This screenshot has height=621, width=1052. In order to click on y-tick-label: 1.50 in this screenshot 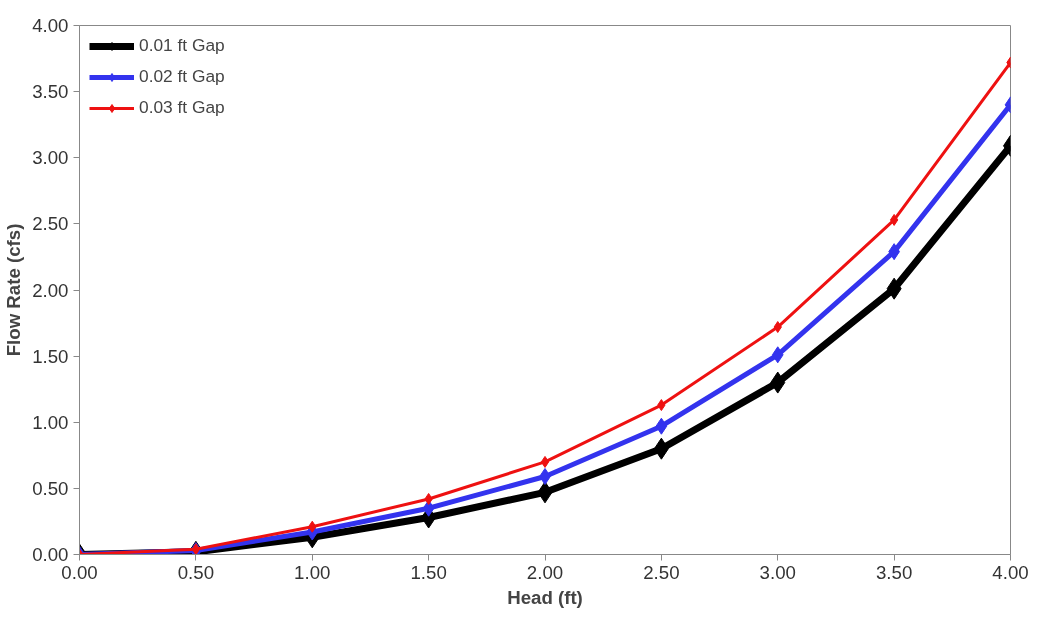, I will do `click(50, 356)`.